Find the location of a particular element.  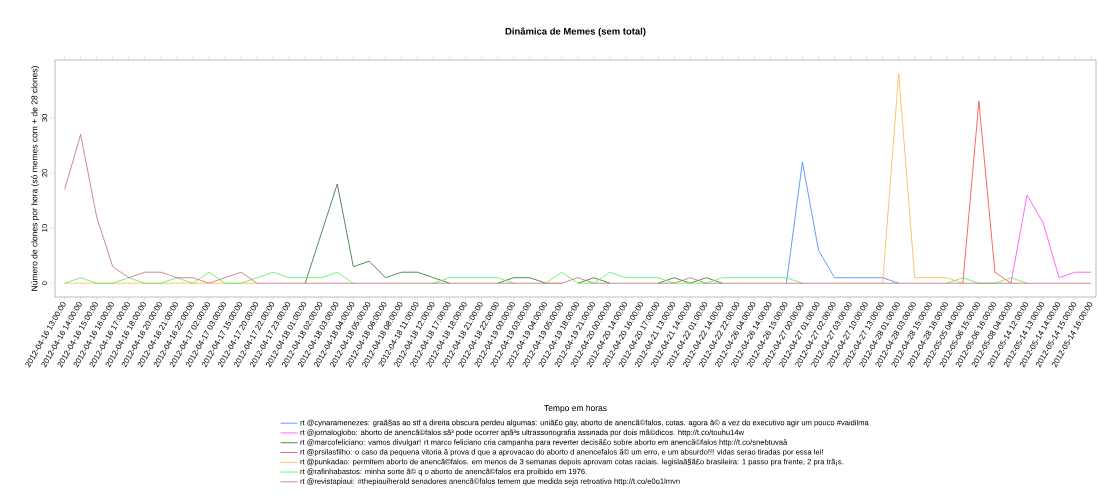

line-series is located at coordinates (1051, 239).